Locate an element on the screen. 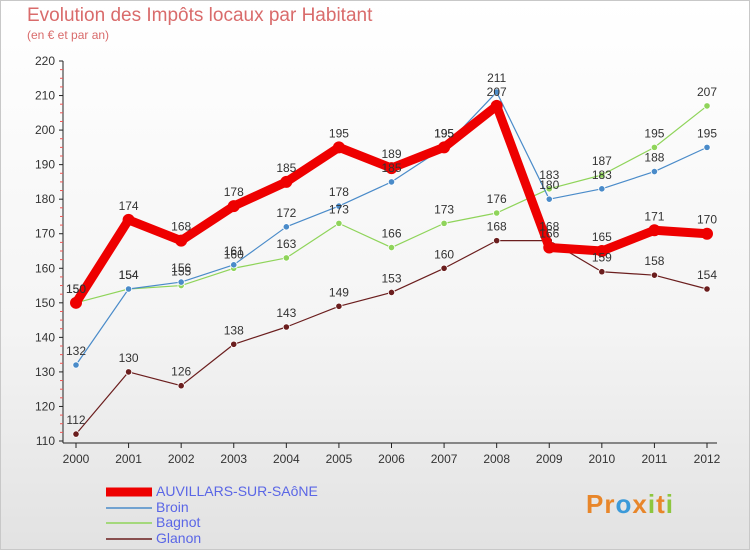  legend is located at coordinates (129, 513).